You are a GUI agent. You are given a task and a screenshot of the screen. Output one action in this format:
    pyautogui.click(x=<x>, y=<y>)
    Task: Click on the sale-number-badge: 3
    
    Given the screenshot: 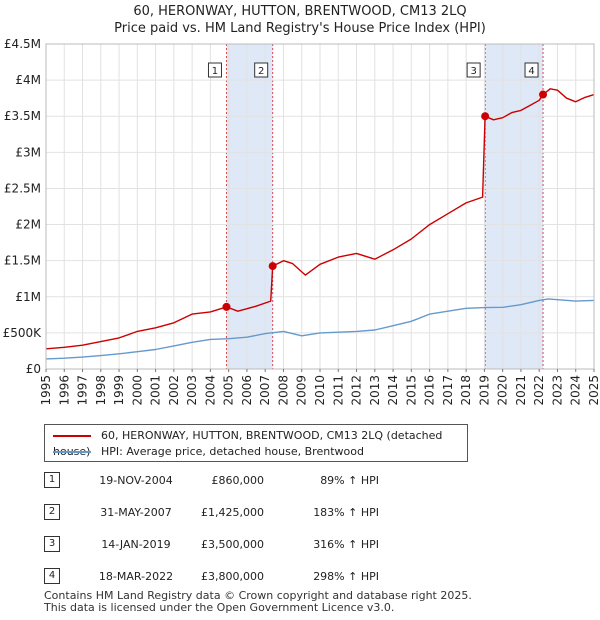 What is the action you would take?
    pyautogui.click(x=52, y=544)
    